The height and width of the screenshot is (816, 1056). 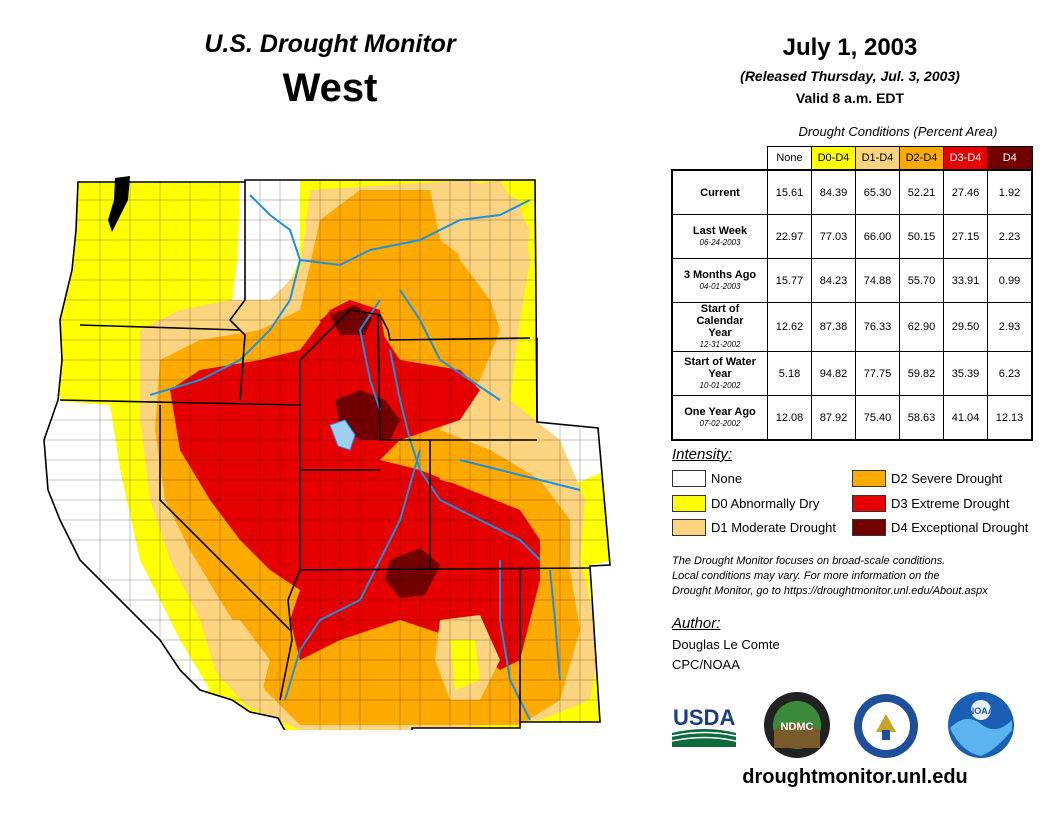 I want to click on table-cell: 22.97, so click(x=789, y=236).